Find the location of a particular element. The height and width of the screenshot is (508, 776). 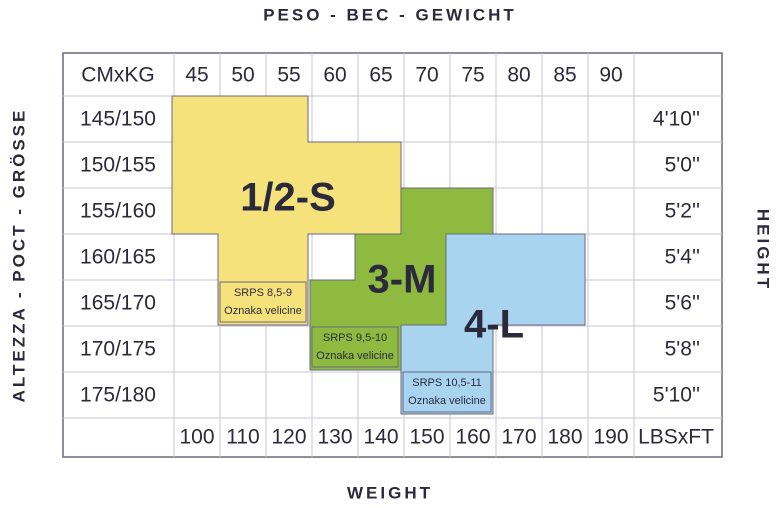

cm-label: 150/155 is located at coordinates (118, 165).